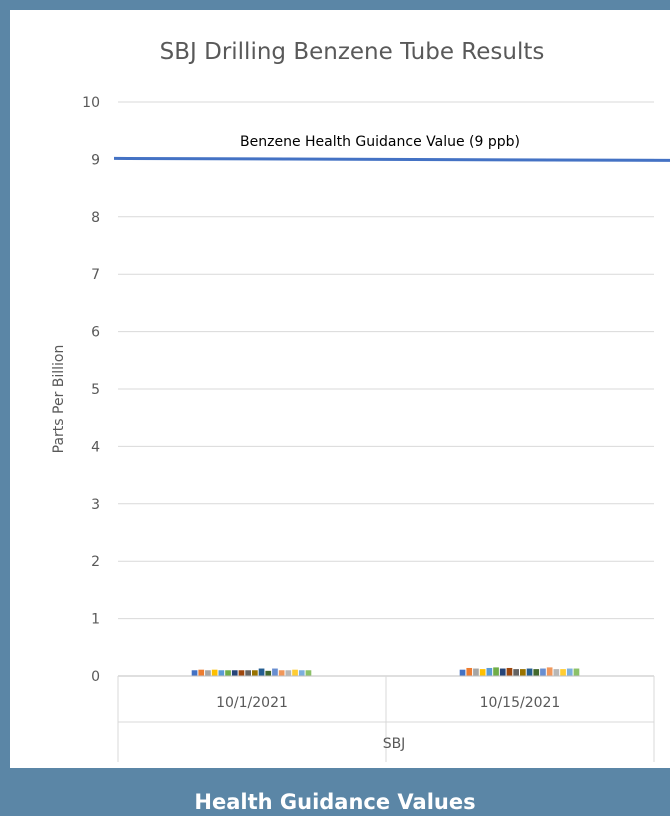  I want to click on y-tick-label: 6, so click(95, 333).